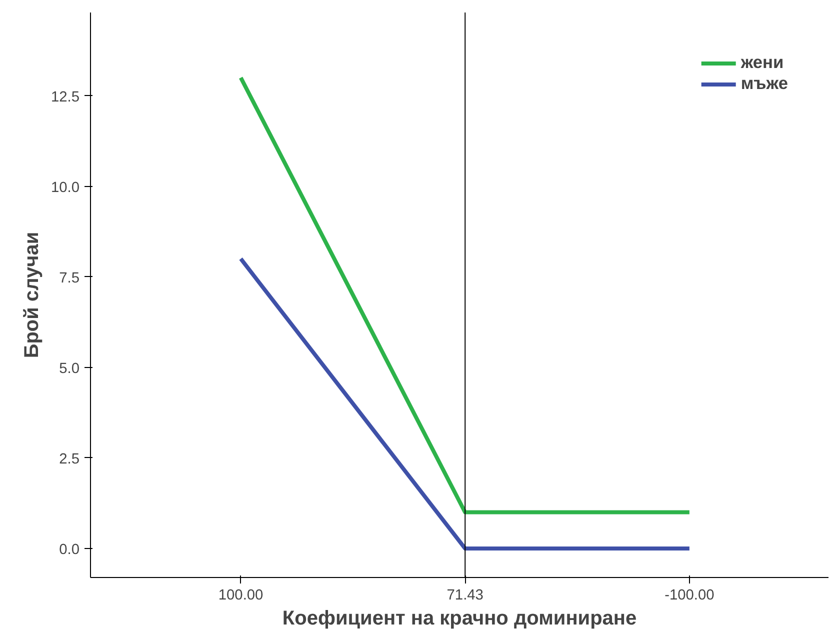 This screenshot has width=833, height=632. I want to click on y-axis-title: Брой случаи, so click(31, 295).